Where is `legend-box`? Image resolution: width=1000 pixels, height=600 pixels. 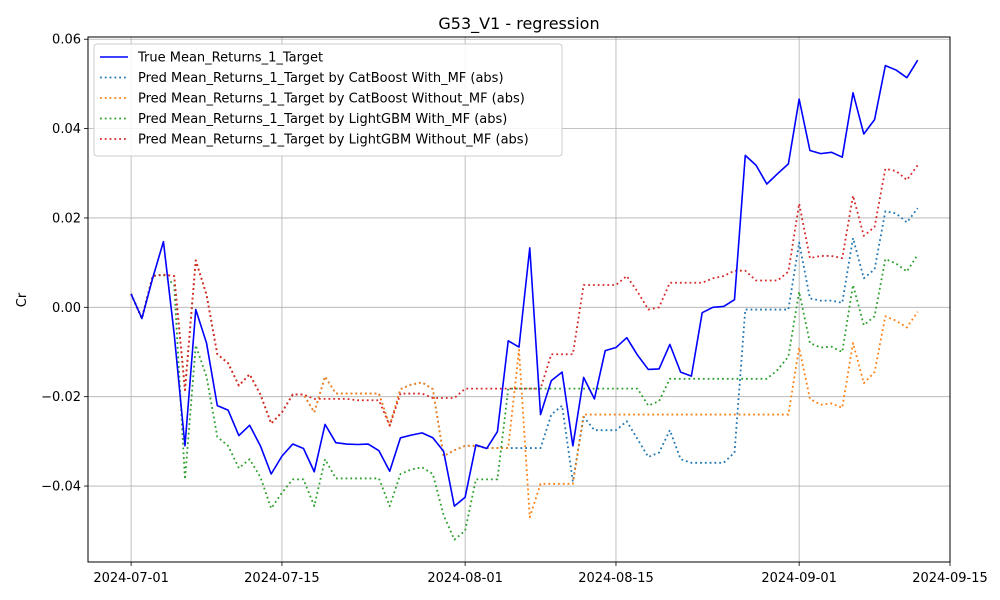 legend-box is located at coordinates (328, 100).